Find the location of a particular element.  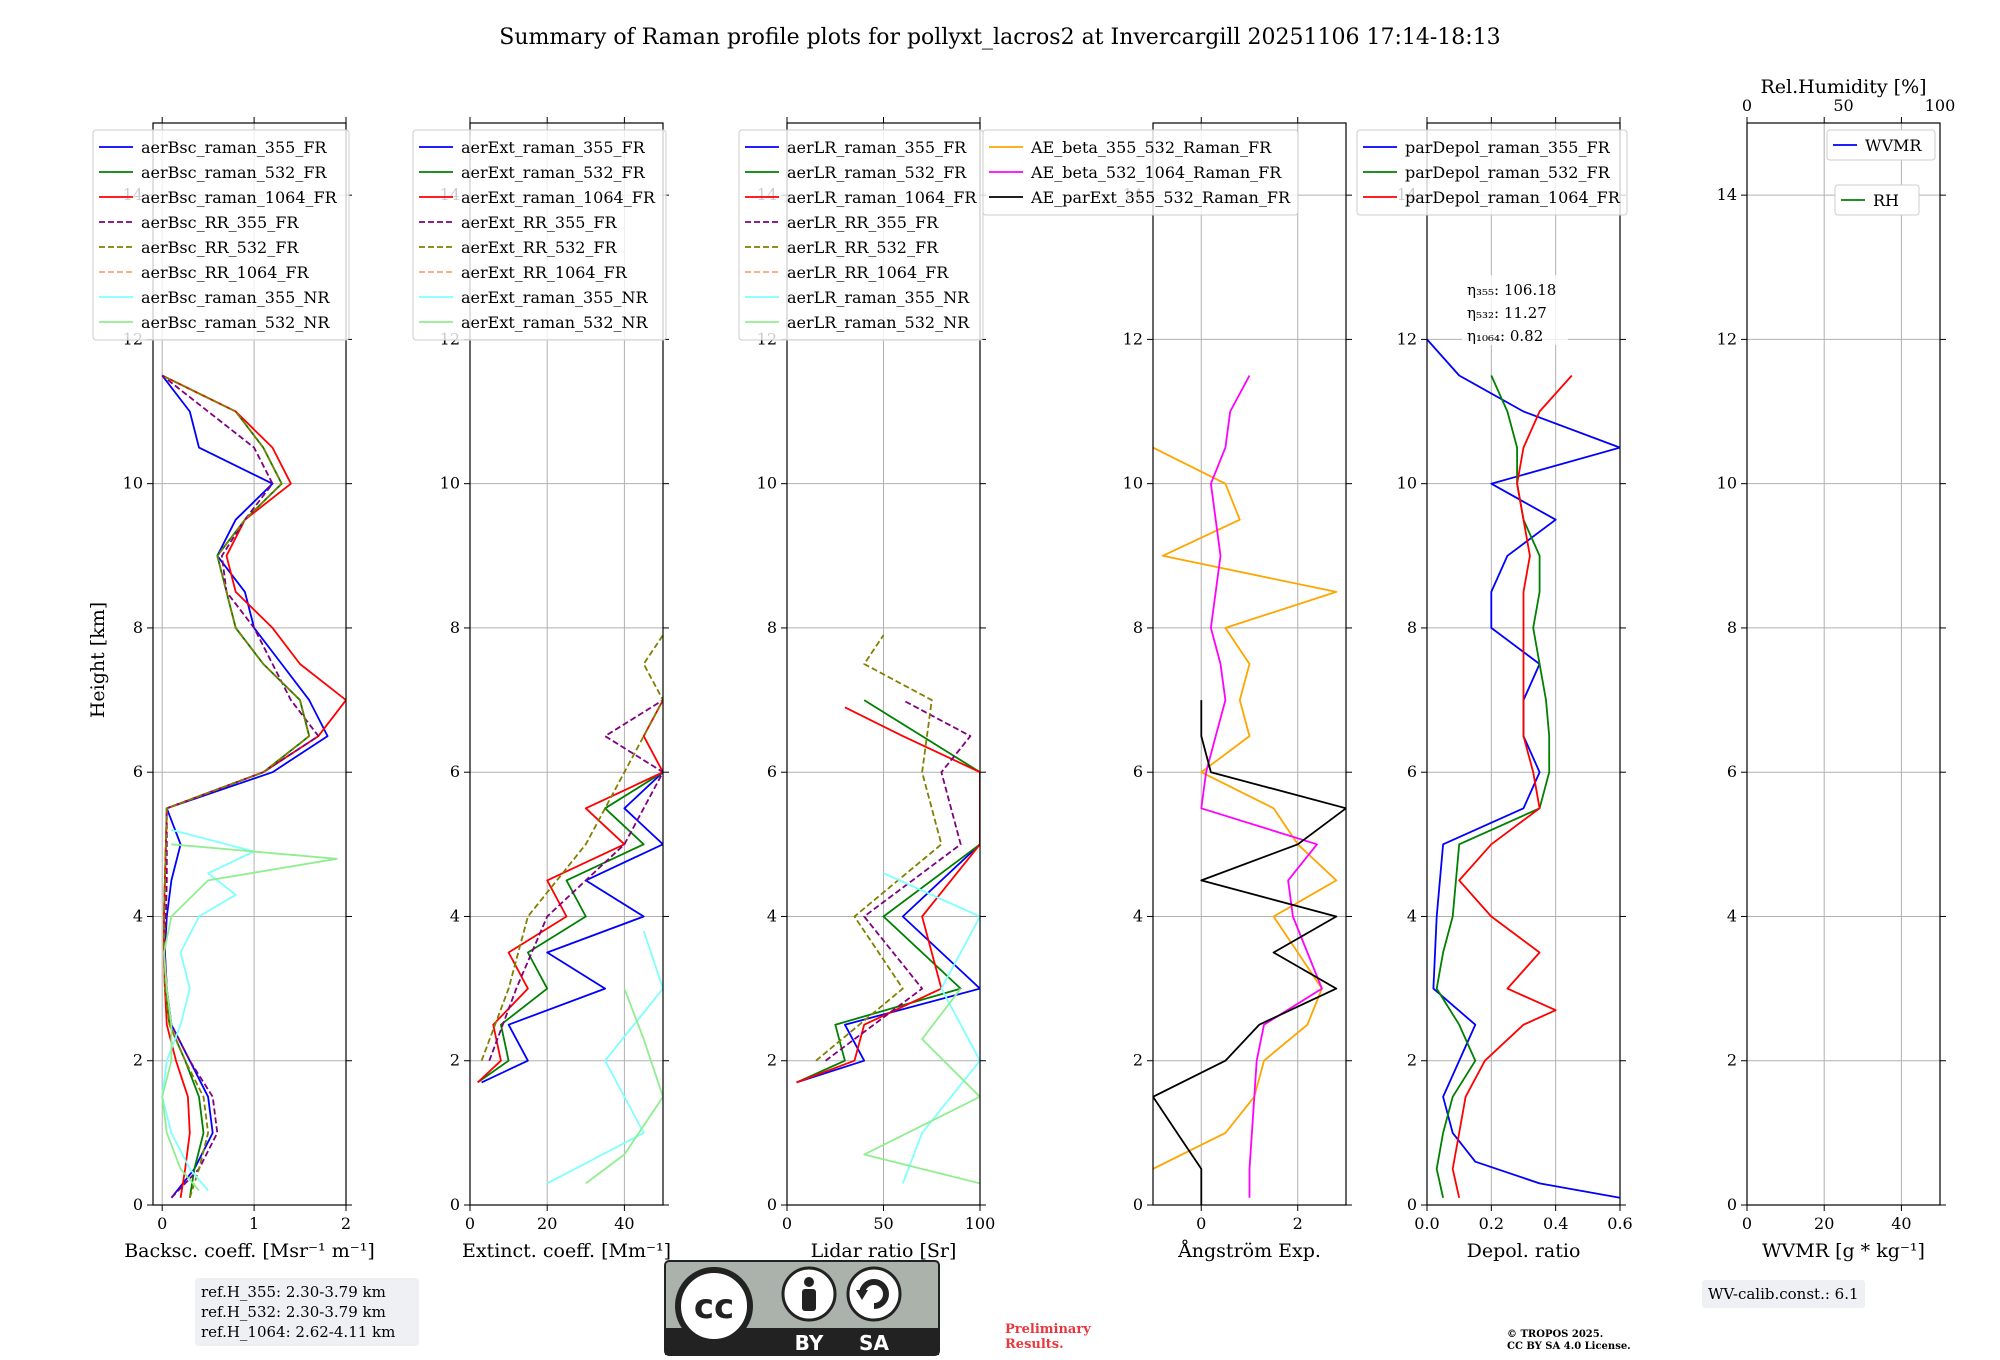

eta-box-bg is located at coordinates (1515, 310).